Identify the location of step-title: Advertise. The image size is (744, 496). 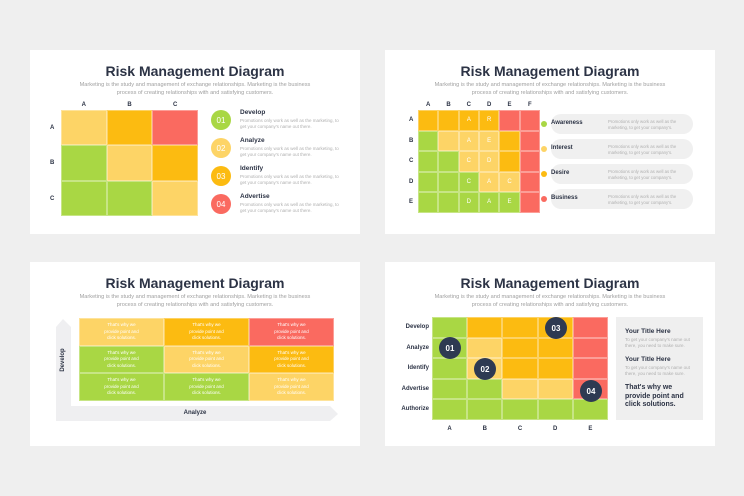
(255, 196).